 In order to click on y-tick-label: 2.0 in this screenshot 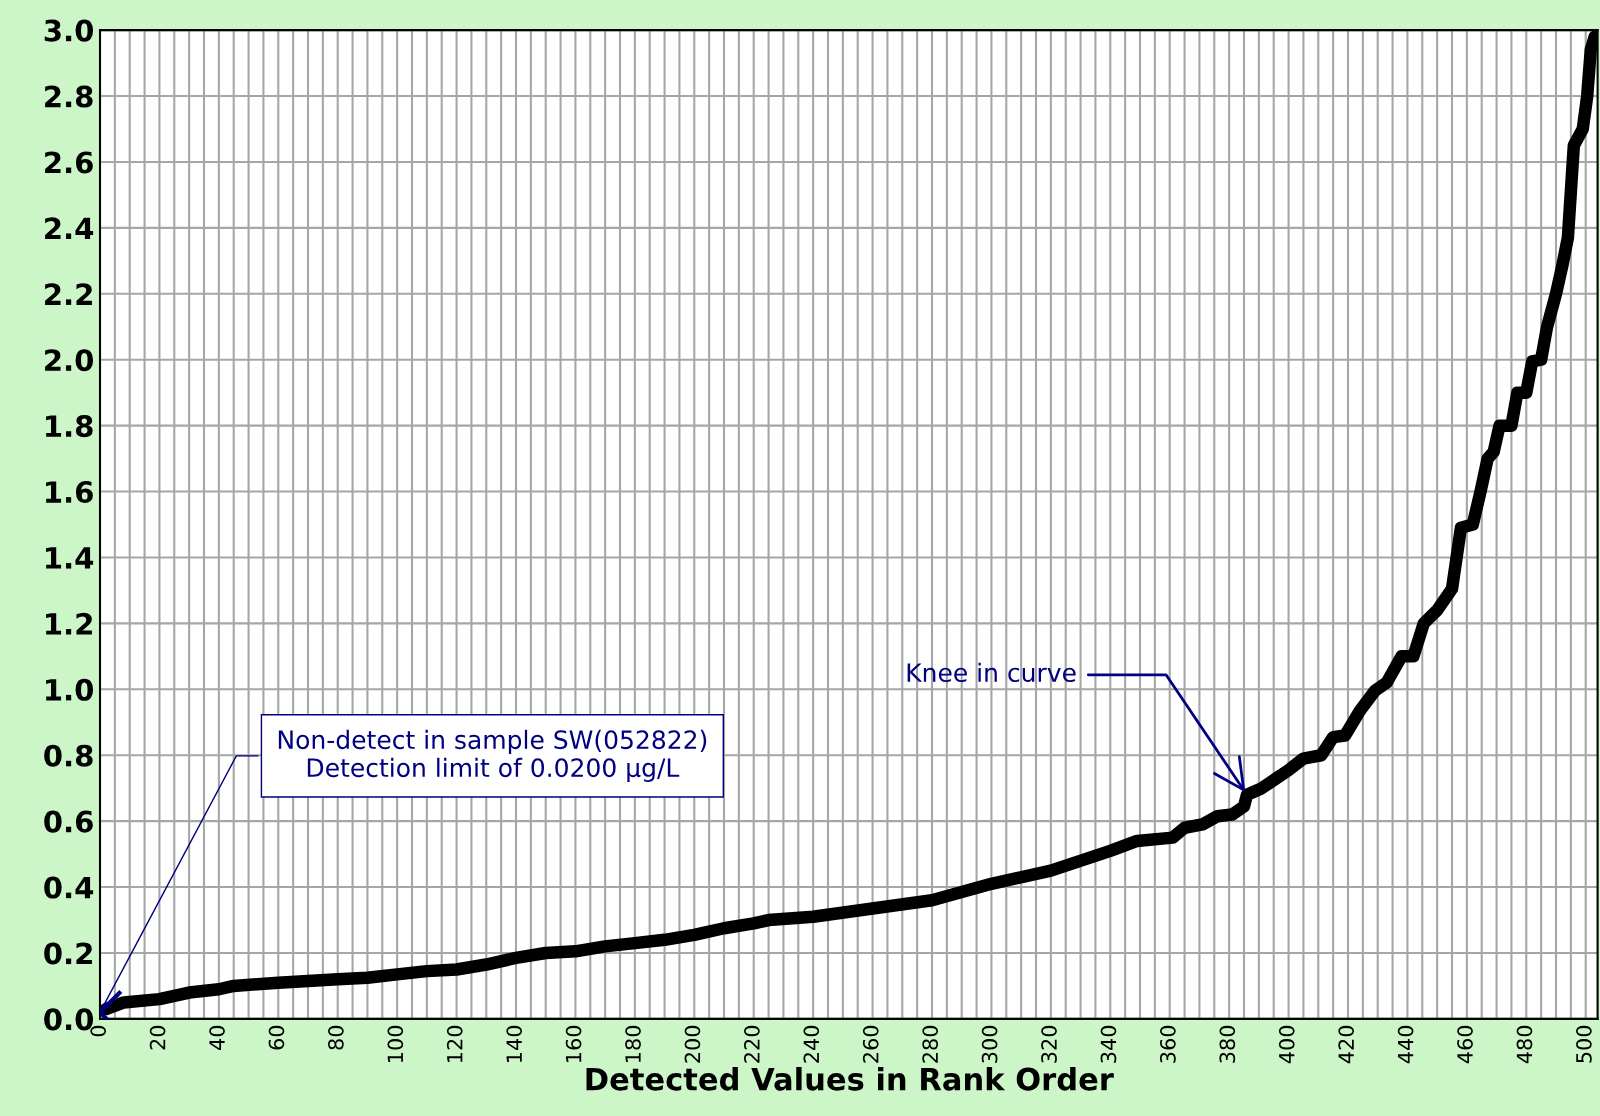, I will do `click(69, 360)`.